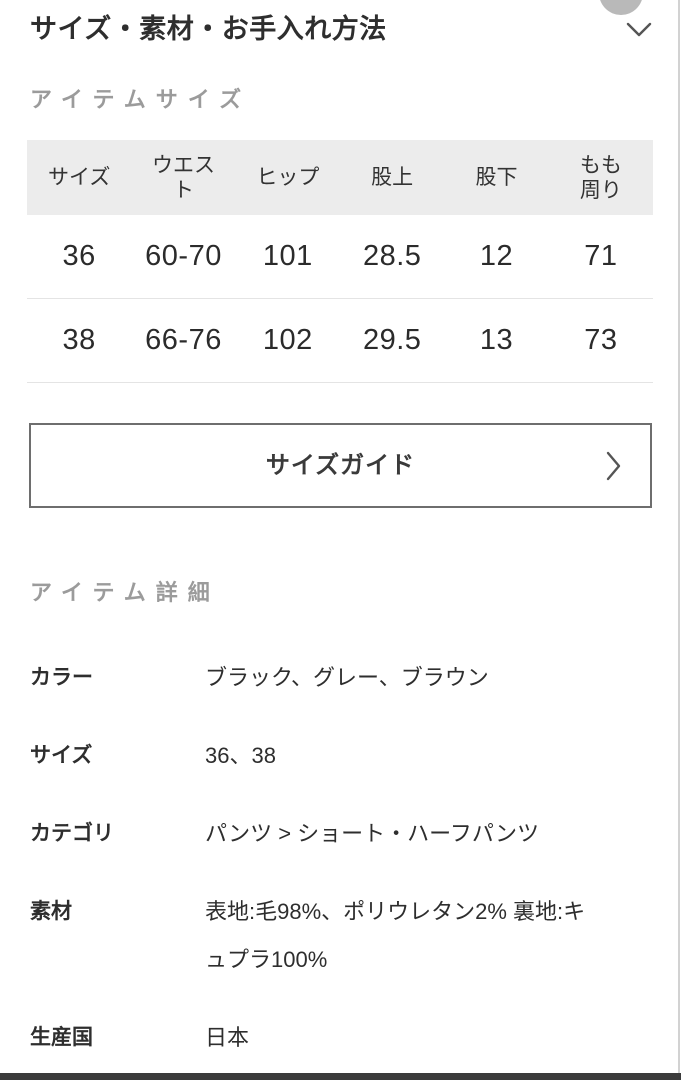  Describe the element at coordinates (347, 677) in the screenshot. I see `detail-value: ブラック、グレー、ブラウン` at that location.